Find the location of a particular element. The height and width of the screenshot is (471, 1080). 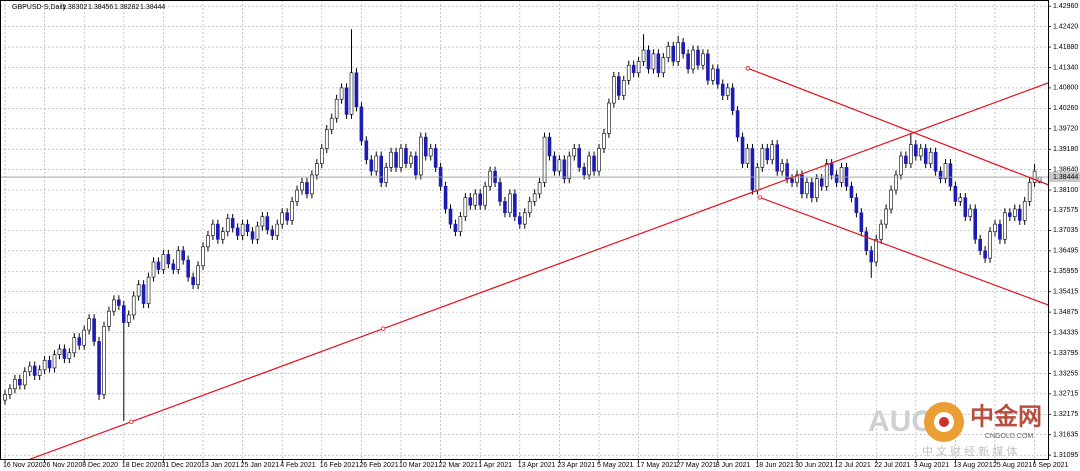

y-tick-label: 1.36495 is located at coordinates (1065, 251).